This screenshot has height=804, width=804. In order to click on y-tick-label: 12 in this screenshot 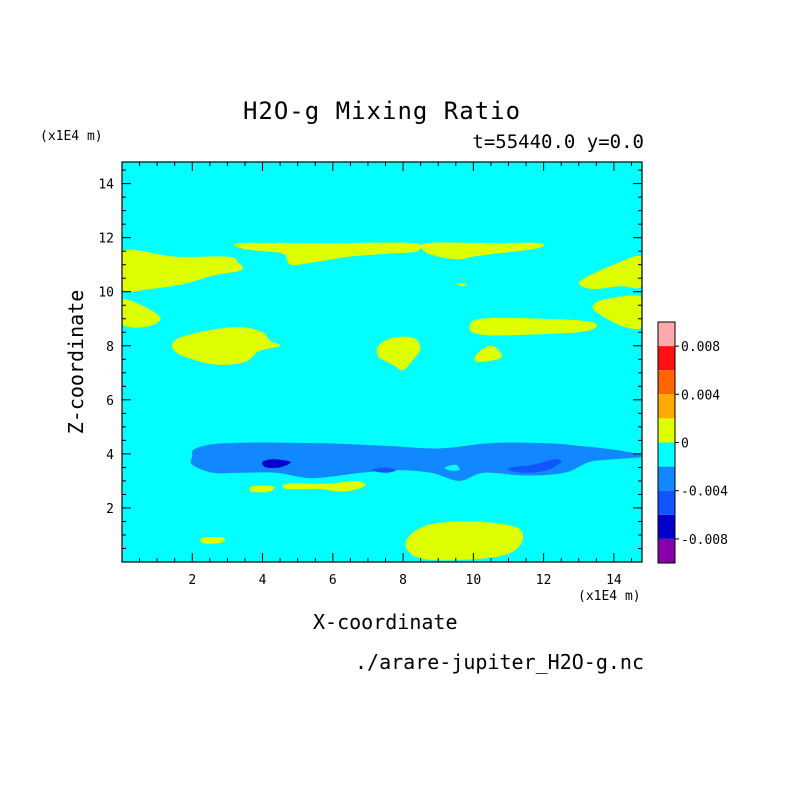, I will do `click(106, 239)`.